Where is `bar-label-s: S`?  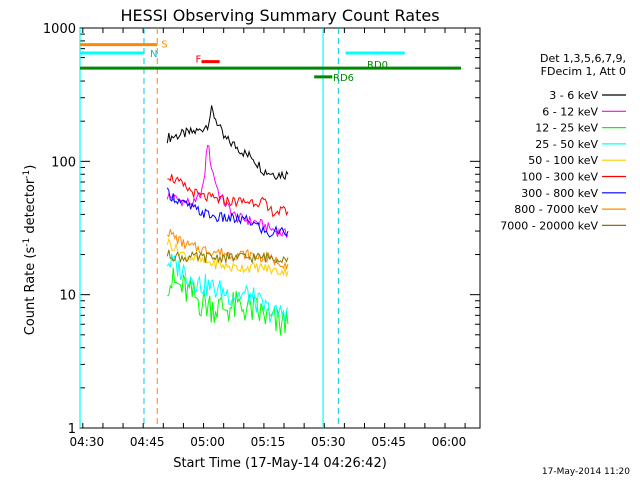
bar-label-s: S is located at coordinates (164, 45).